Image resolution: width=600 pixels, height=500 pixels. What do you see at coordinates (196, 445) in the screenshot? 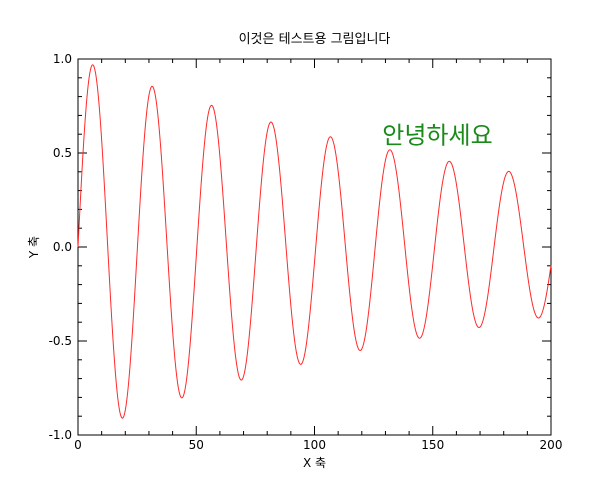
I see `x-tick-label: 50` at bounding box center [196, 445].